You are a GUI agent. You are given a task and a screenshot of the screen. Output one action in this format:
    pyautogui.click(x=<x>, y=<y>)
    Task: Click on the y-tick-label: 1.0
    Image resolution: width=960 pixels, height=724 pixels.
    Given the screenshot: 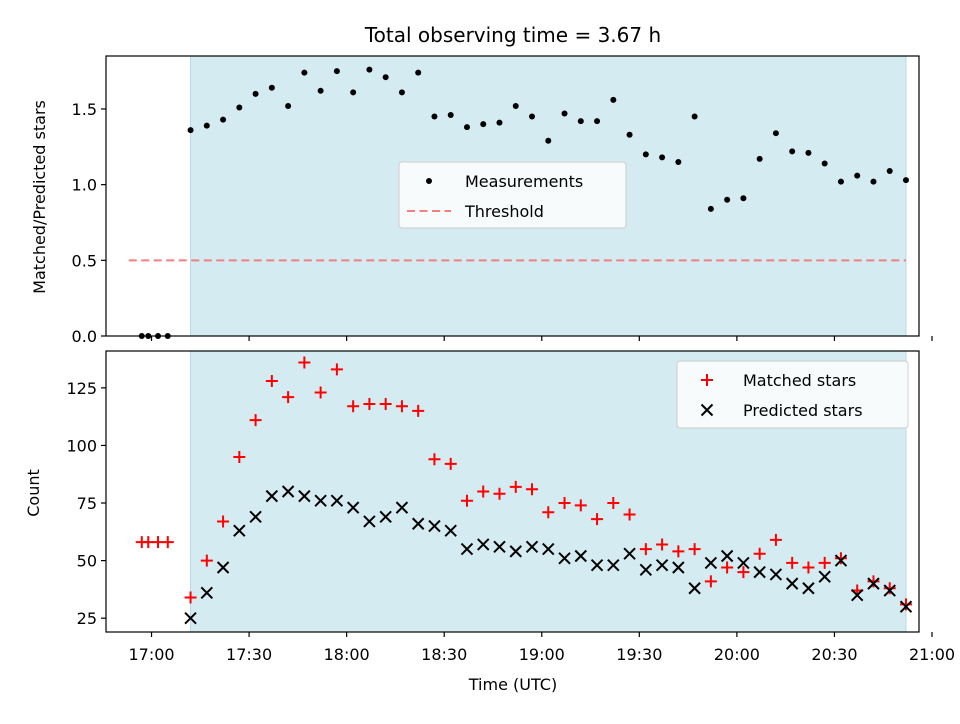 What is the action you would take?
    pyautogui.click(x=84, y=185)
    